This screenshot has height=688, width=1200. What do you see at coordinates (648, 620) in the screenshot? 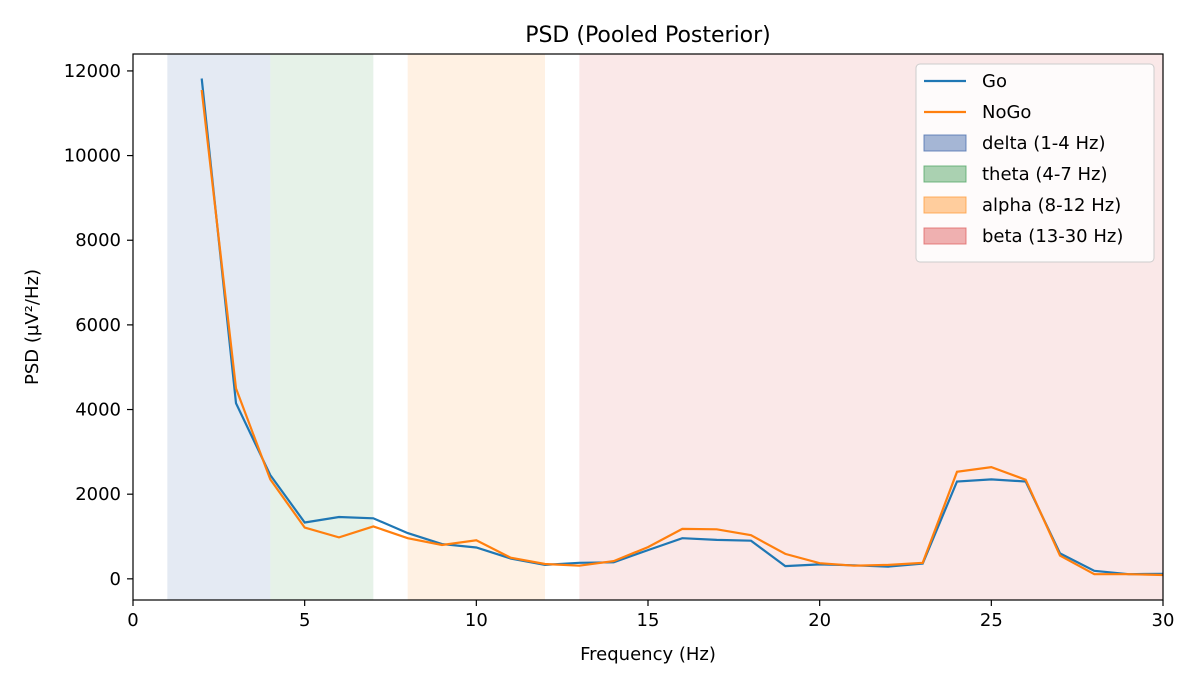
I see `x-tick-label-3: 15` at bounding box center [648, 620].